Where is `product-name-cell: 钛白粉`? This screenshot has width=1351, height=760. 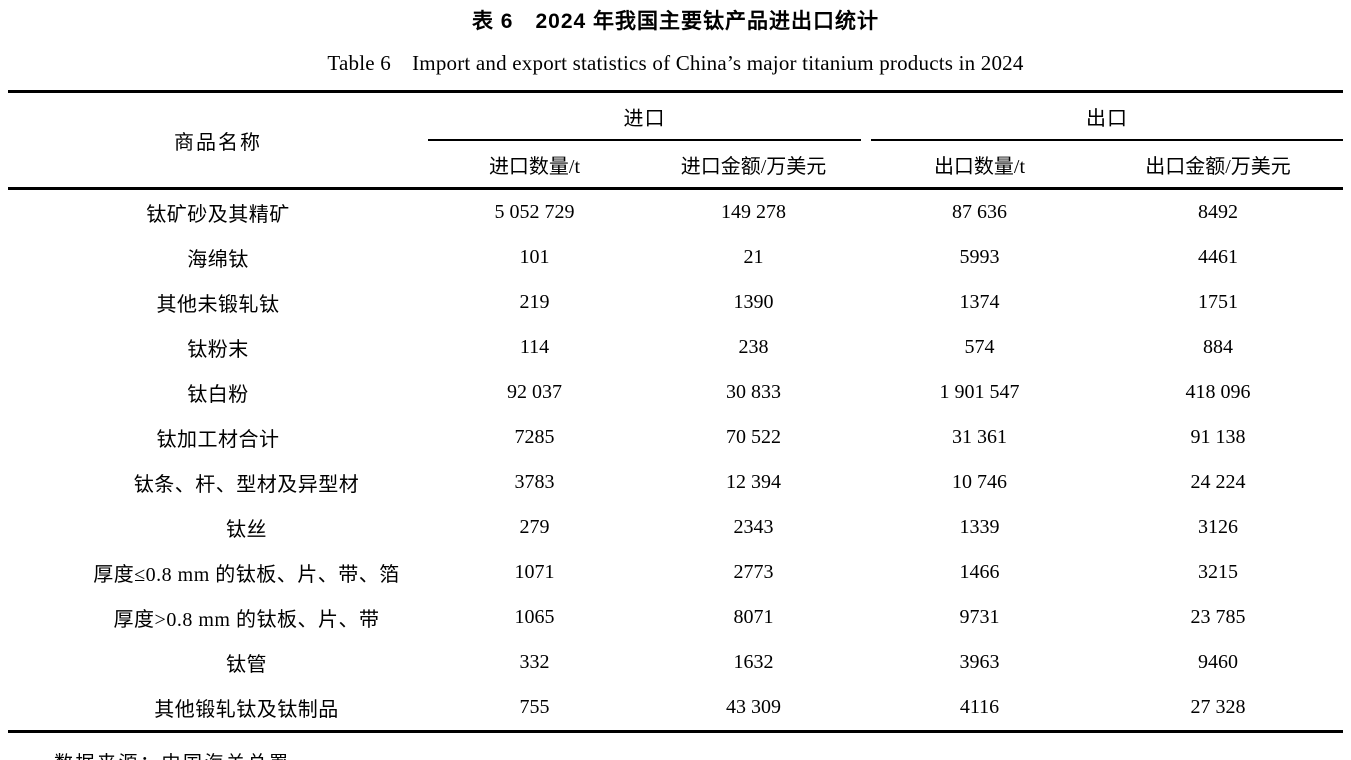
product-name-cell: 钛白粉 is located at coordinates (218, 395).